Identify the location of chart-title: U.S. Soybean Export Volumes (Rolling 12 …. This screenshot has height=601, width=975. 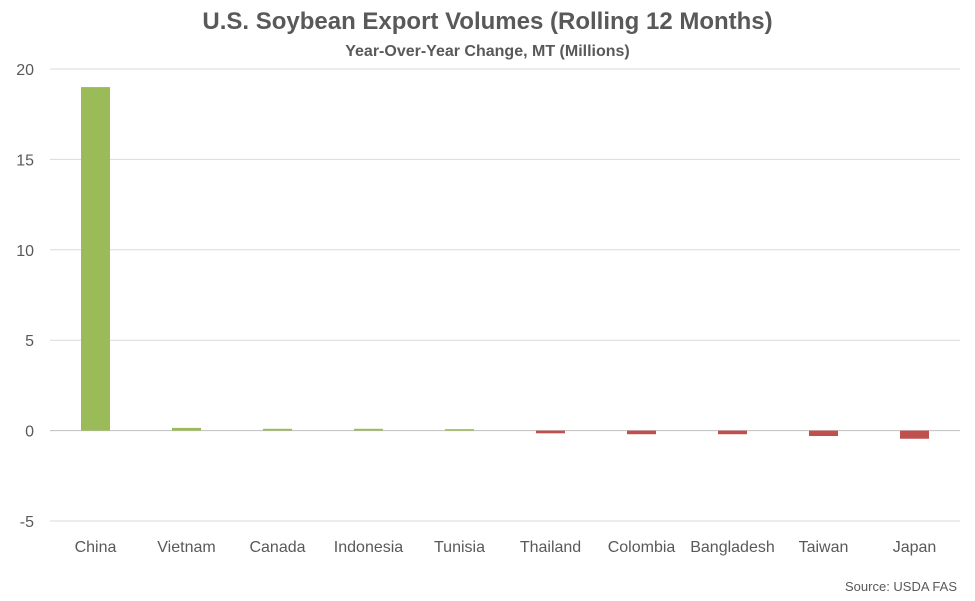
(487, 21).